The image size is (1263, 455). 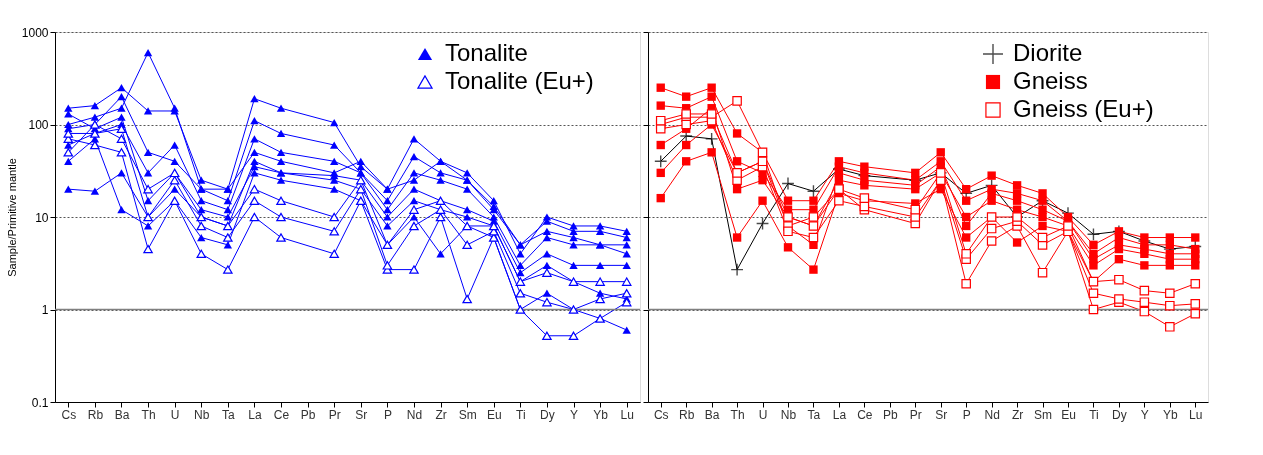 What do you see at coordinates (1048, 52) in the screenshot?
I see `legend-label: Diorite` at bounding box center [1048, 52].